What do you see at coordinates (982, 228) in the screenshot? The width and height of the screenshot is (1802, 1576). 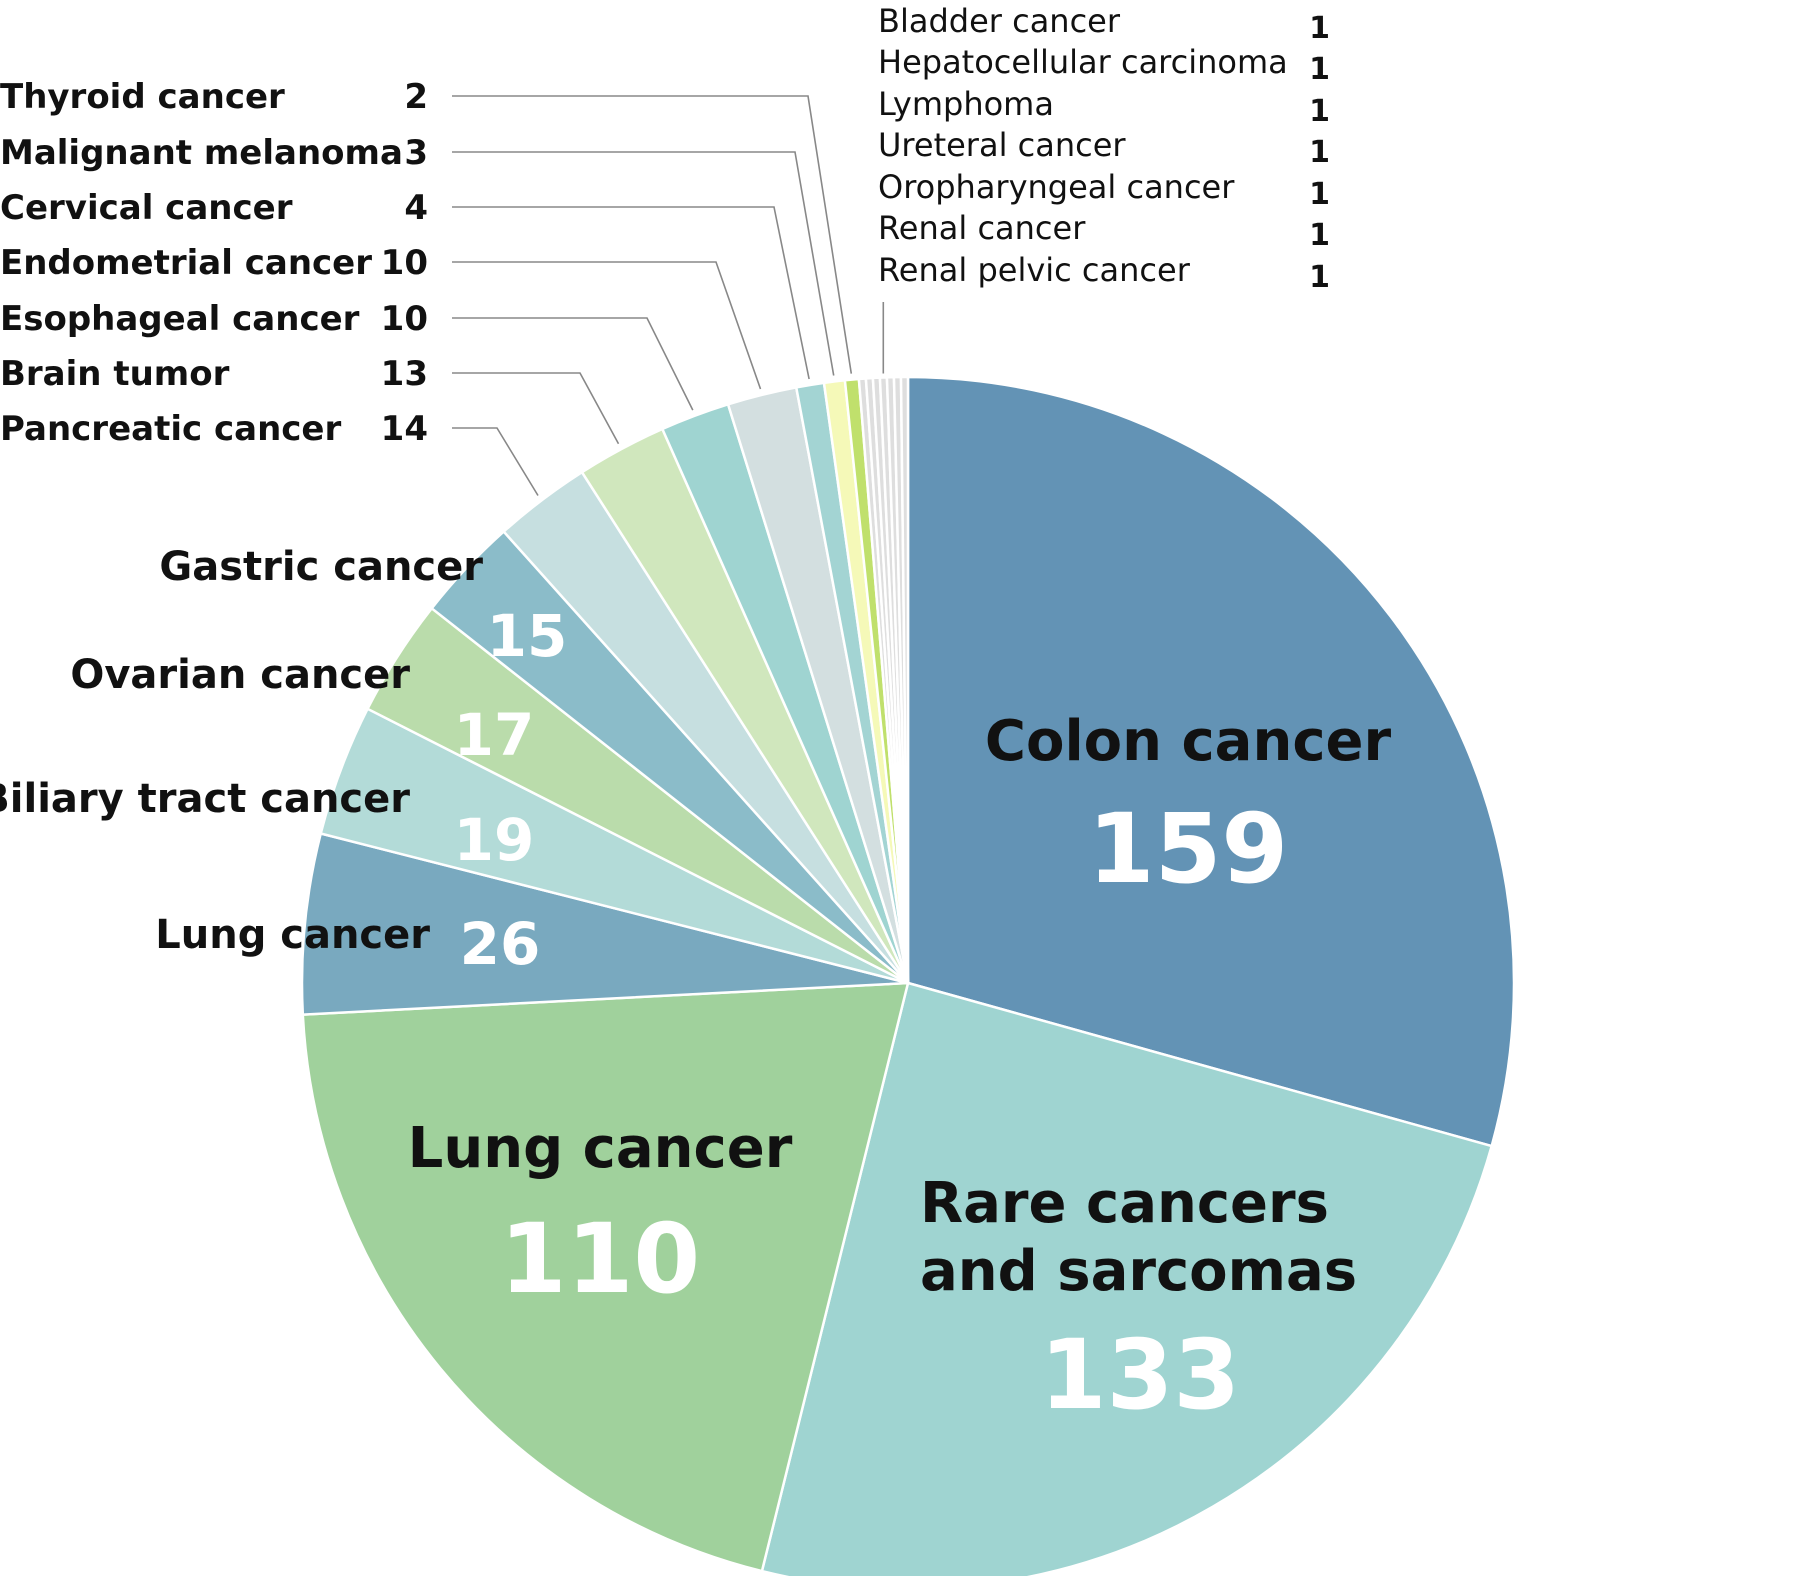 I see `list-label: Renal cancer` at bounding box center [982, 228].